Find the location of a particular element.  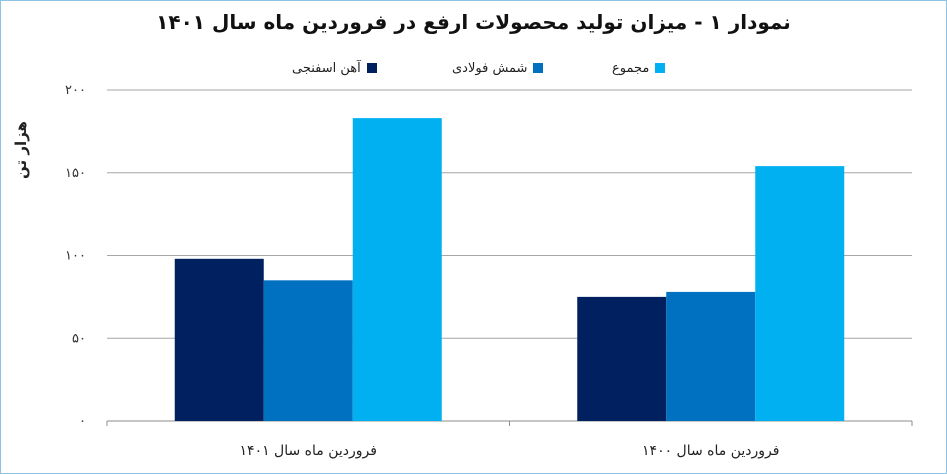

x-category-label-0: فروردین ماه سال ۱۴۰۱ is located at coordinates (308, 451).